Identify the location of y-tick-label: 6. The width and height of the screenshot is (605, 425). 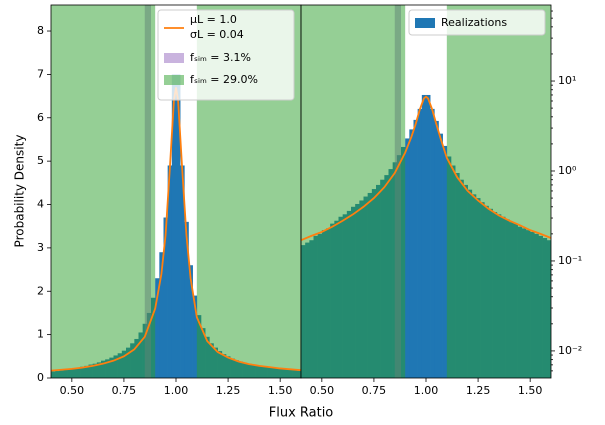
(40, 117).